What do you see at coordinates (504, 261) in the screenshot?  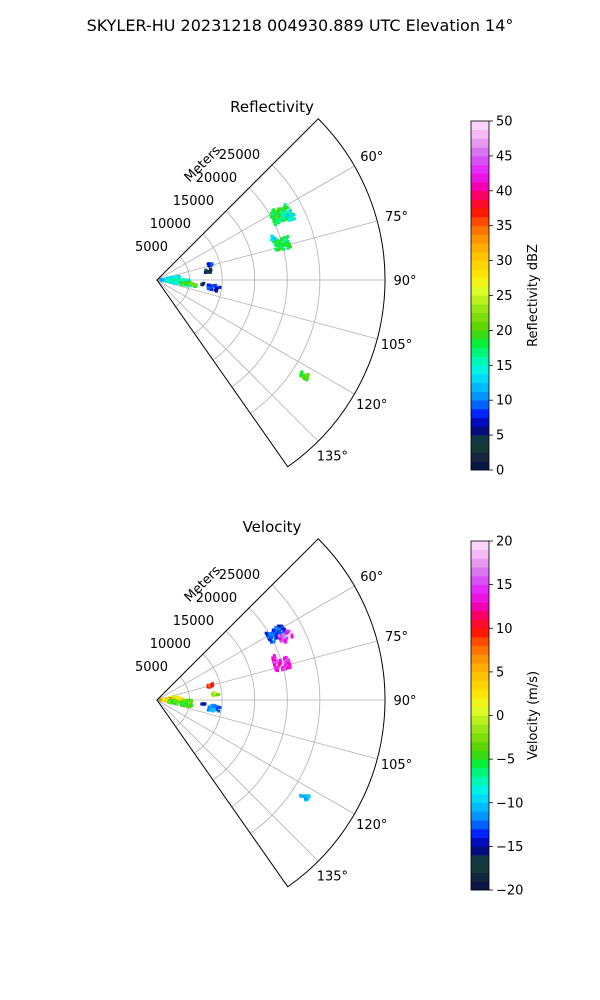 I see `colorbar-tick-label: 30` at bounding box center [504, 261].